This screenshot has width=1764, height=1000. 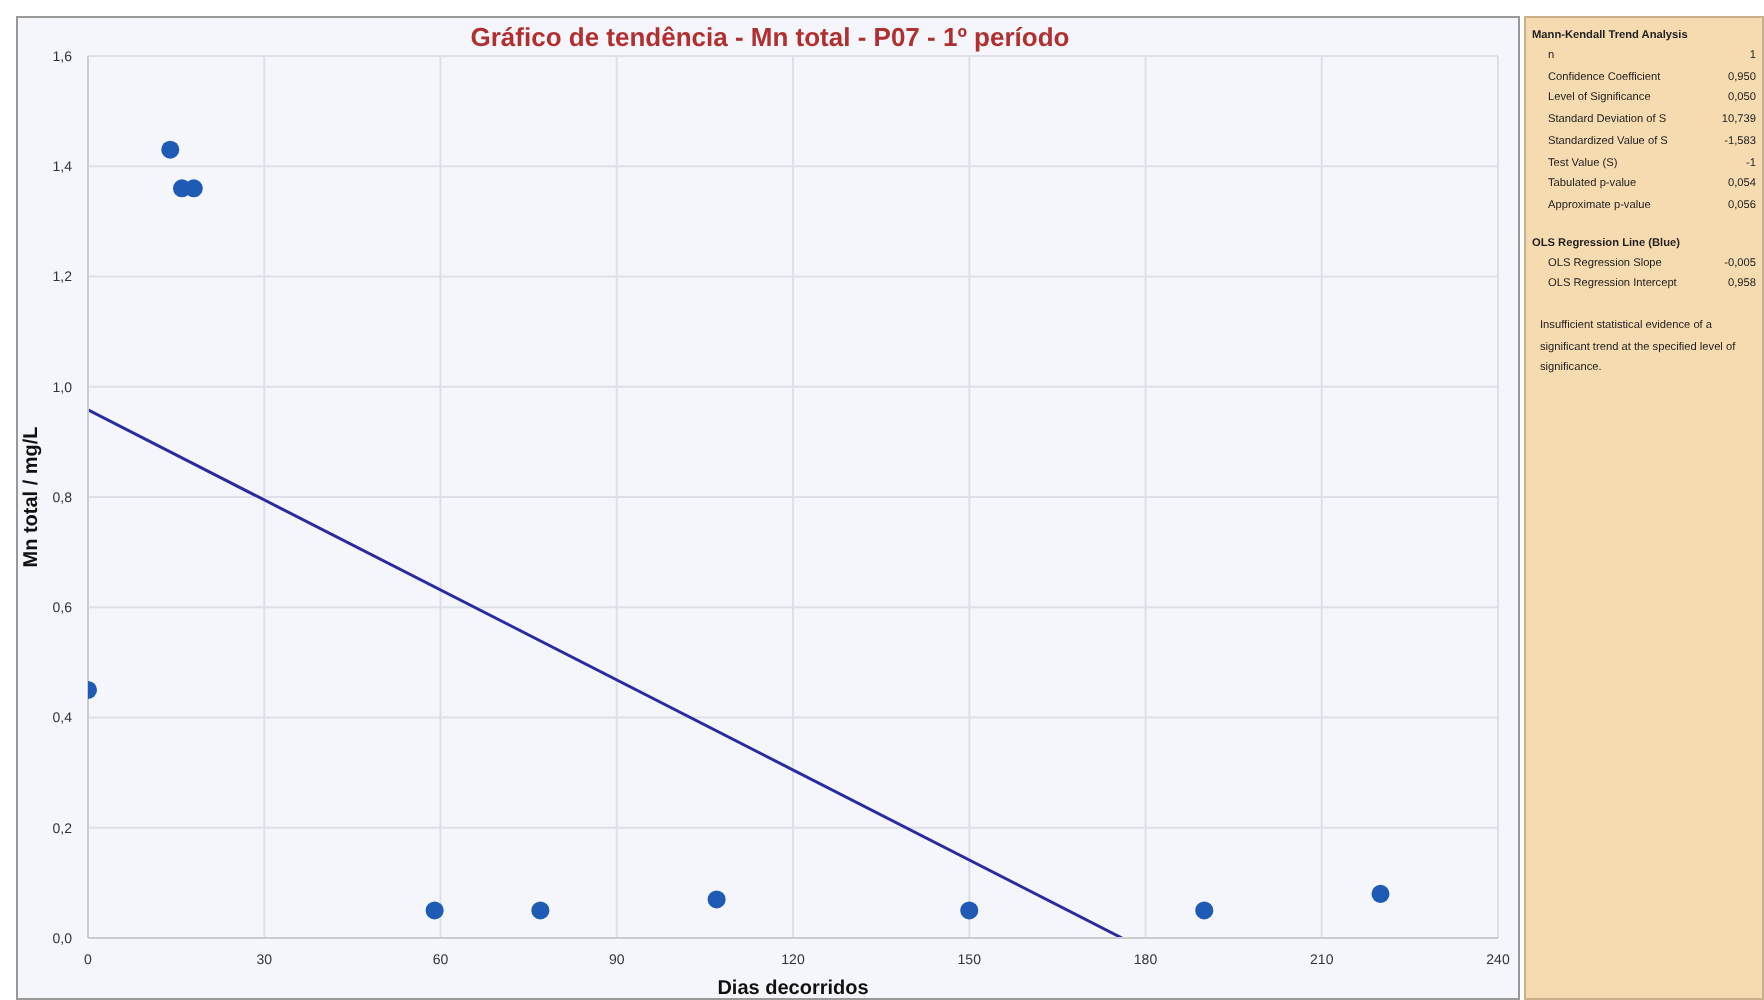 What do you see at coordinates (793, 989) in the screenshot?
I see `x-axis-title: Dias decorridos` at bounding box center [793, 989].